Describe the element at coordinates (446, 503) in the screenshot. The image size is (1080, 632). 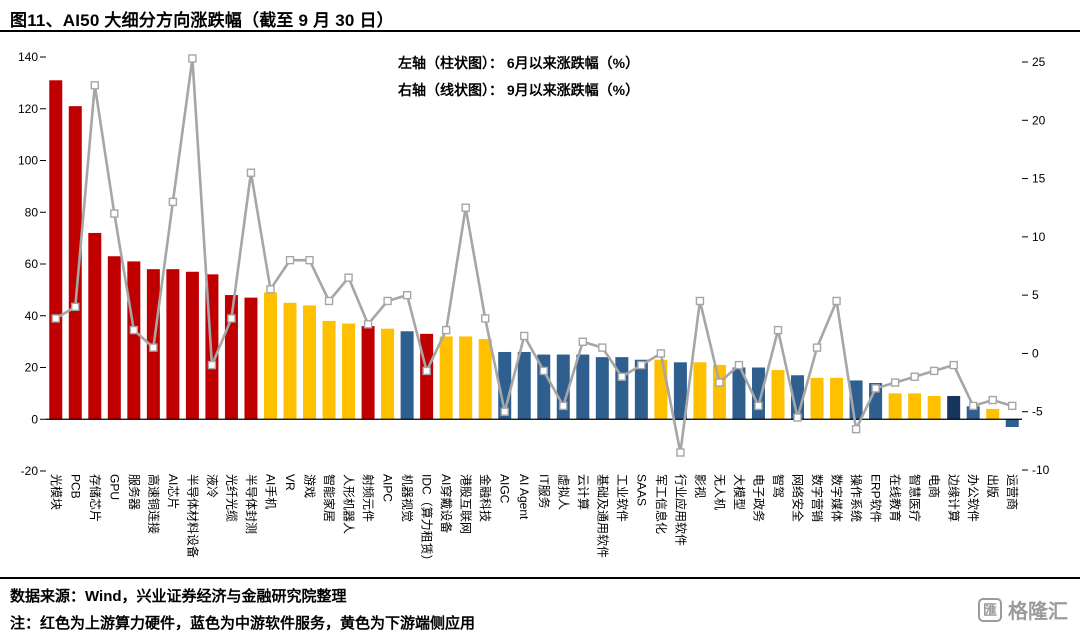
I see `x-axis-label: AI穿戴设备` at that location.